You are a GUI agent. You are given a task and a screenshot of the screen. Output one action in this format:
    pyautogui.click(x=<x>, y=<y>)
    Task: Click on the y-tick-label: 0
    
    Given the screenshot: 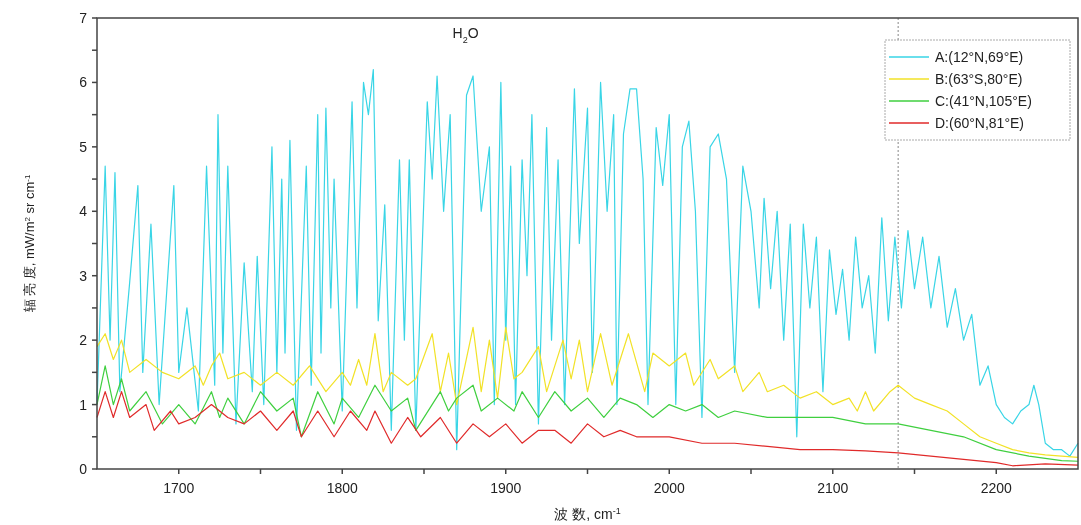 What is the action you would take?
    pyautogui.click(x=83, y=469)
    